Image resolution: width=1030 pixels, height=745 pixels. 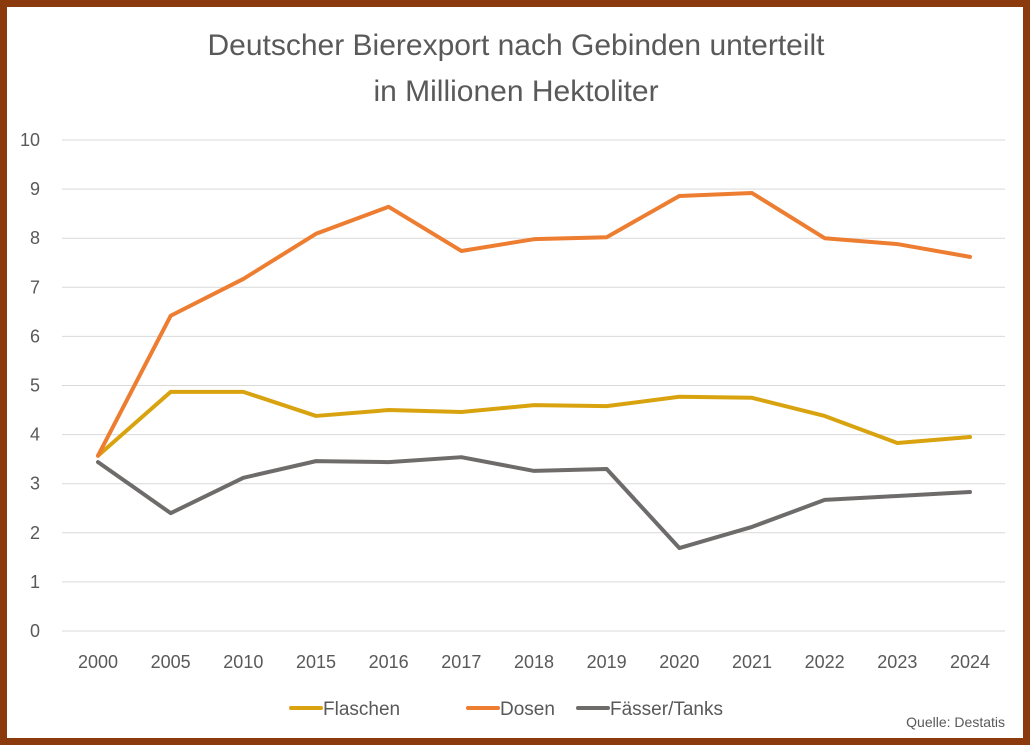 What do you see at coordinates (98, 662) in the screenshot?
I see `x-tick-label: 2000` at bounding box center [98, 662].